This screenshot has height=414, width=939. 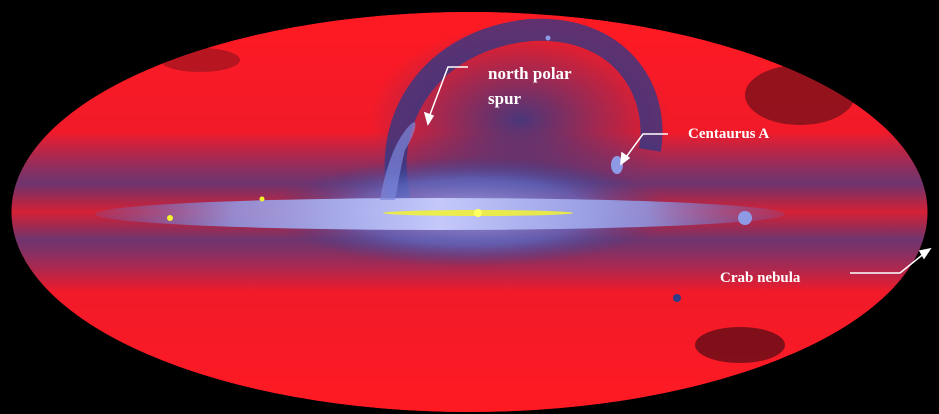 I want to click on core-bright-spot, so click(x=478, y=213).